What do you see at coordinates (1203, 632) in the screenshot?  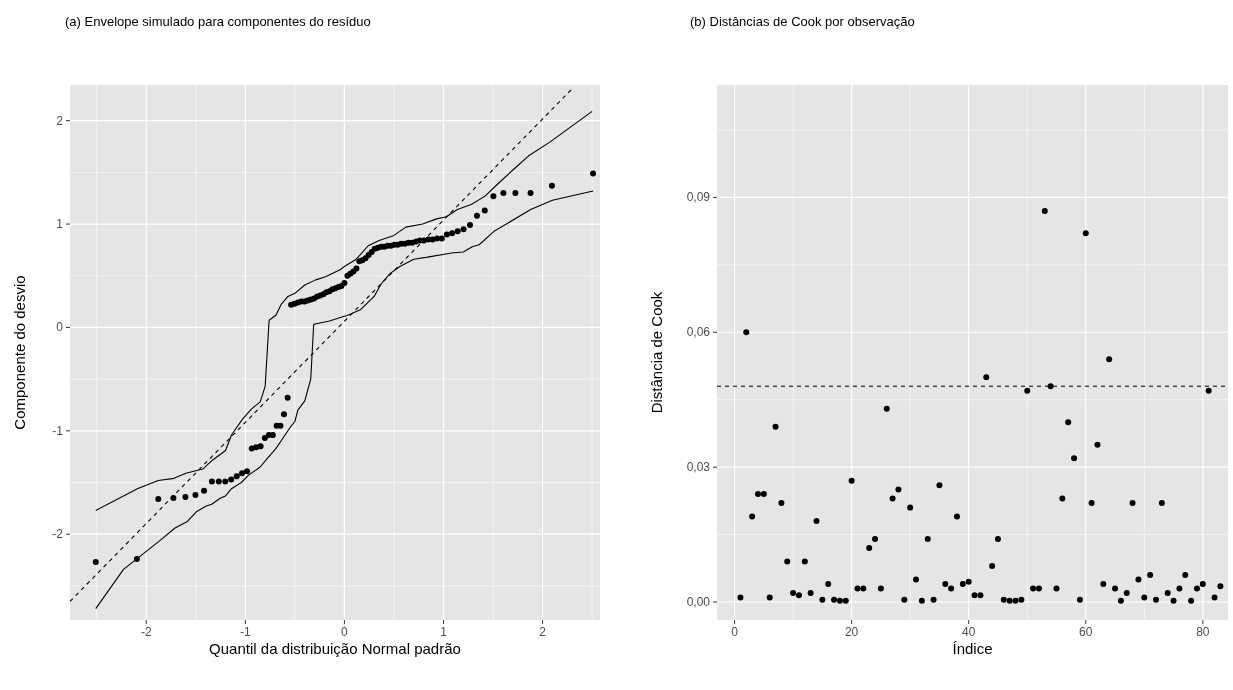 I see `x-tick-label: 80` at bounding box center [1203, 632].